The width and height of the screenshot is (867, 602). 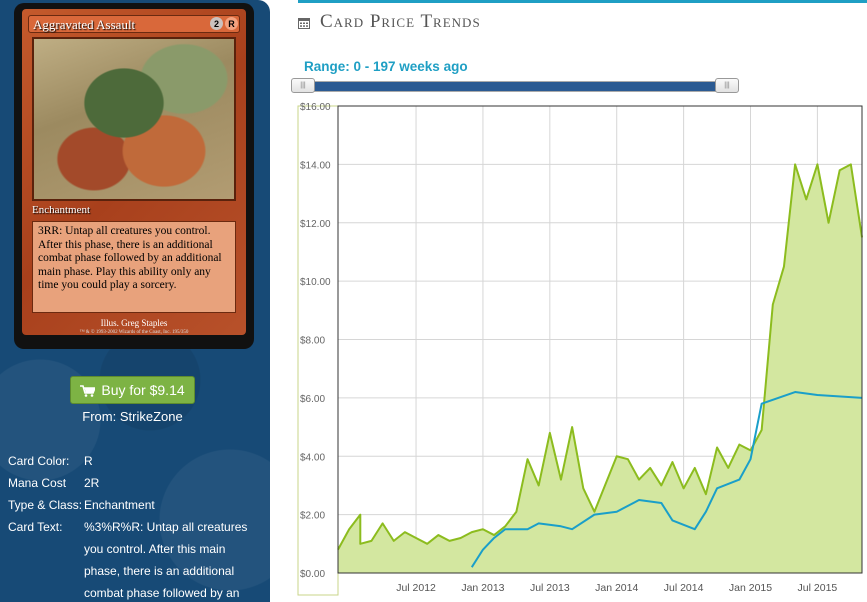 What do you see at coordinates (224, 23) in the screenshot?
I see `card-mana-cost: 2 R` at bounding box center [224, 23].